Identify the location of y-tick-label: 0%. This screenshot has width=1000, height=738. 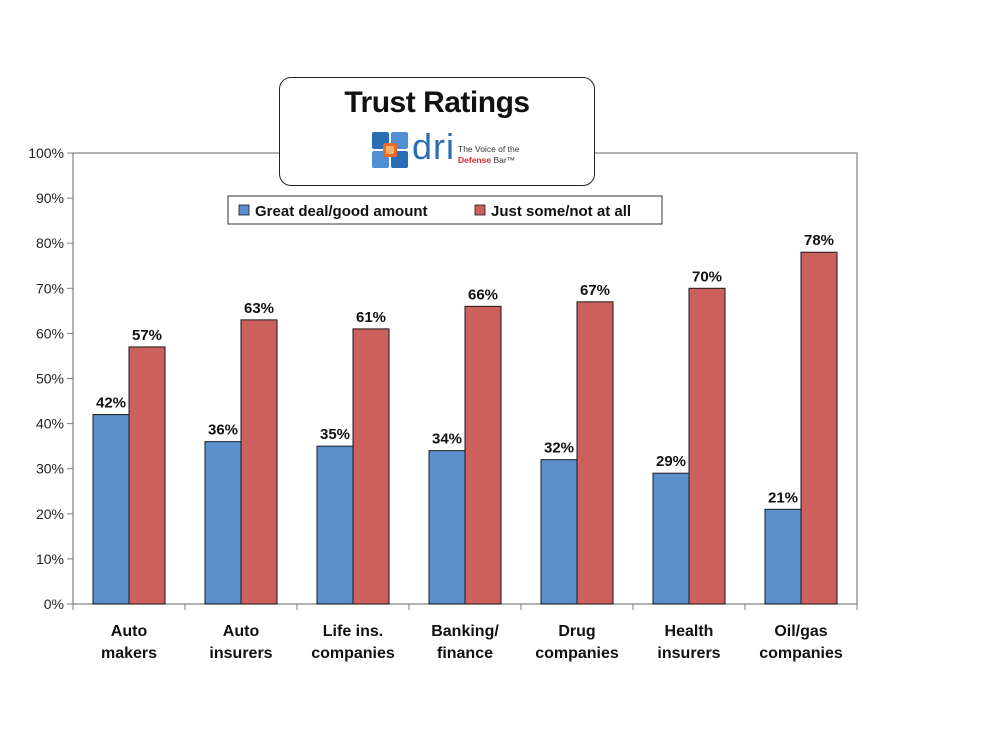
(54, 604).